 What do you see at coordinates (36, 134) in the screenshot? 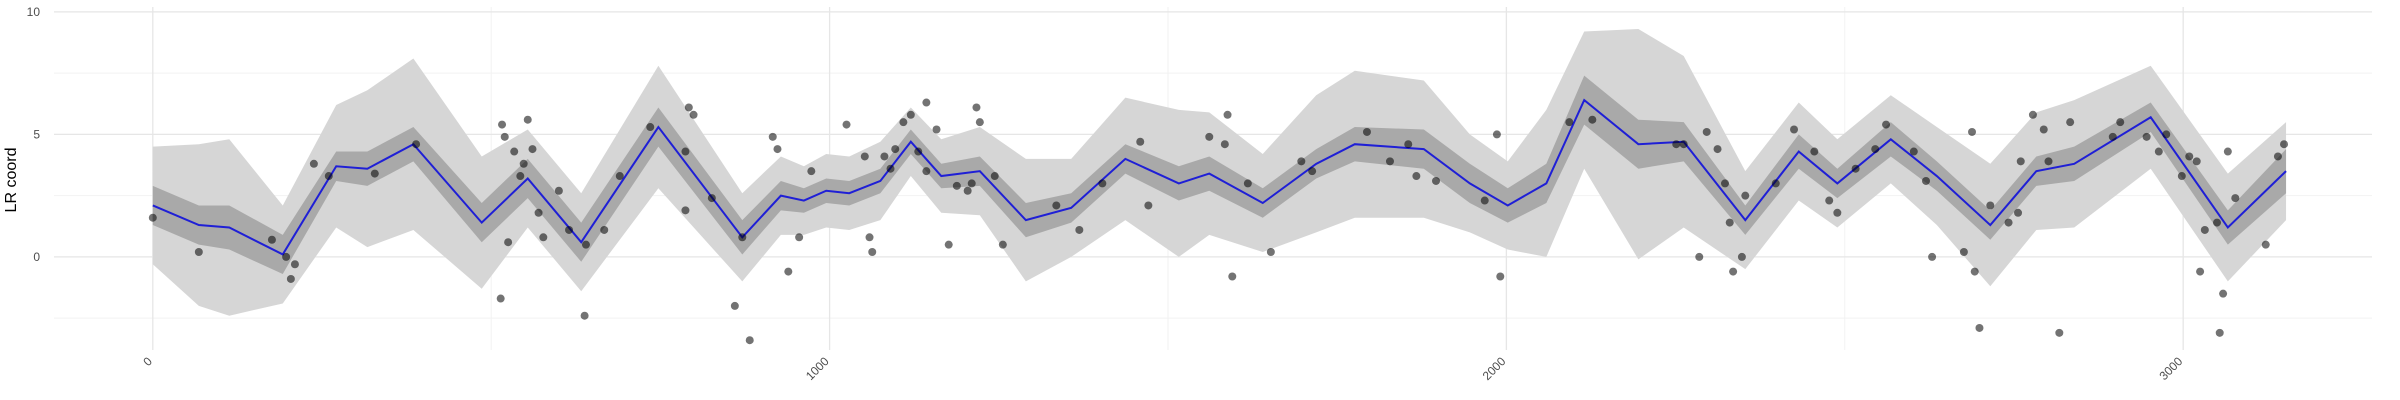
I see `y-tick-label: 5` at bounding box center [36, 134].